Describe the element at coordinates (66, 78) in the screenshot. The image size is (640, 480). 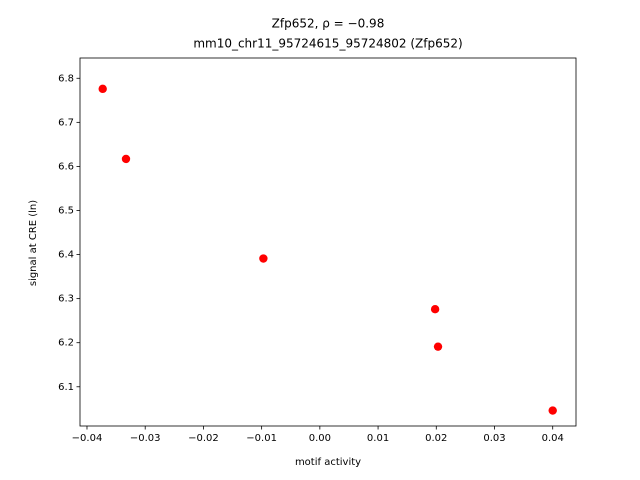
I see `y-tick-label: 6.8` at that location.